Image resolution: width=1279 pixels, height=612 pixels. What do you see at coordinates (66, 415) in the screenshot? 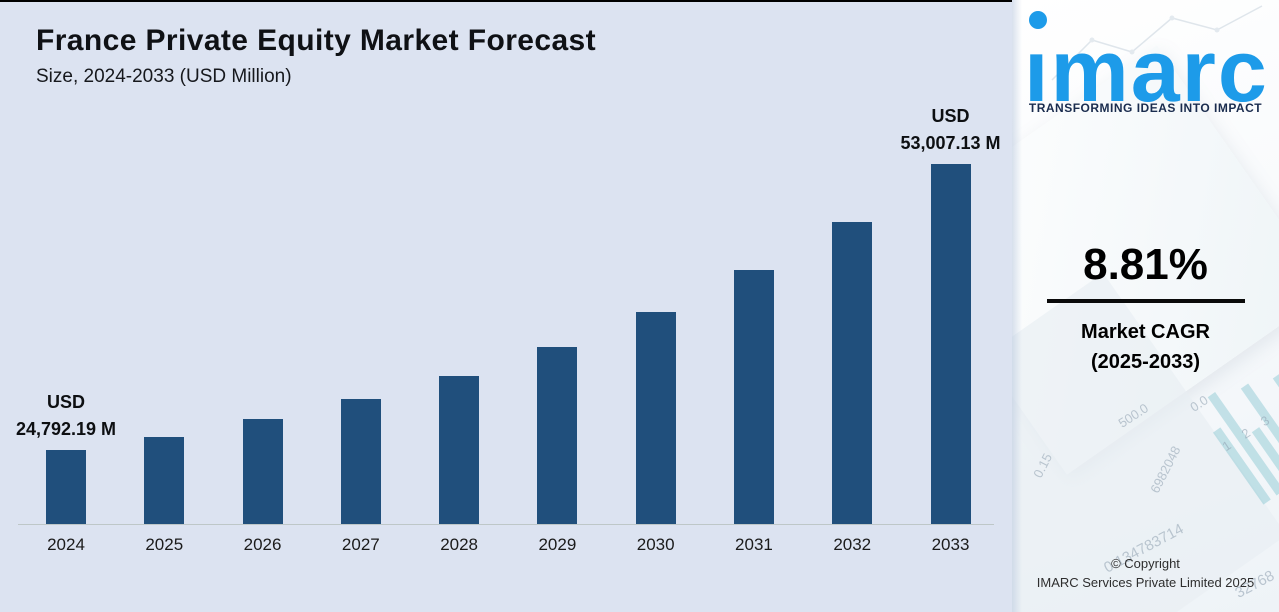
I see `data-label-2024: USD 24,792.19 M` at bounding box center [66, 415].